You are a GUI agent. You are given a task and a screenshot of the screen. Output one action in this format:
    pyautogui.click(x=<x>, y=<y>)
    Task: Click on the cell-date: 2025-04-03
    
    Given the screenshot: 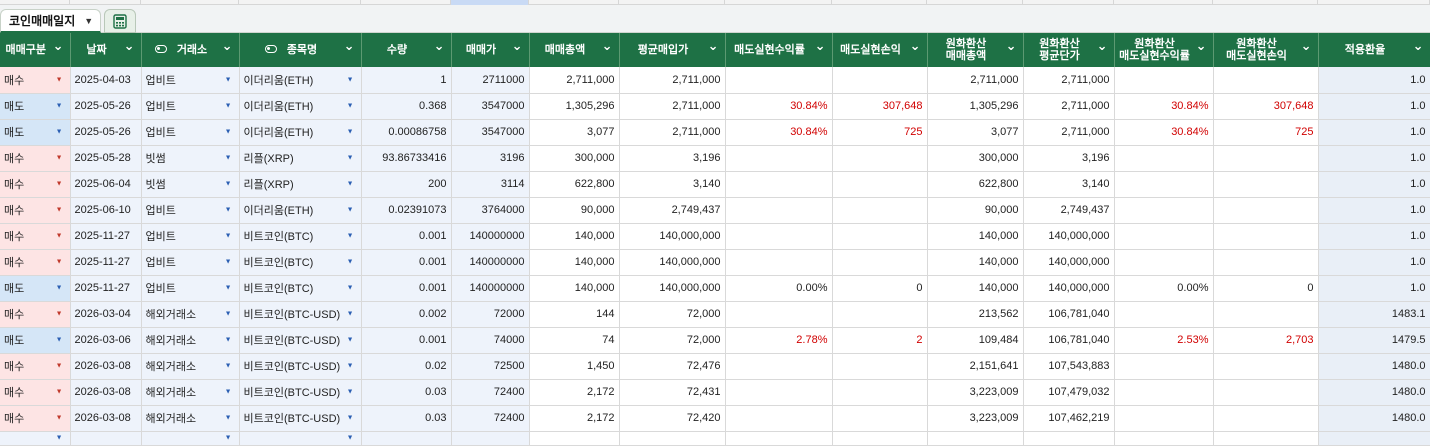 What is the action you would take?
    pyautogui.click(x=106, y=80)
    